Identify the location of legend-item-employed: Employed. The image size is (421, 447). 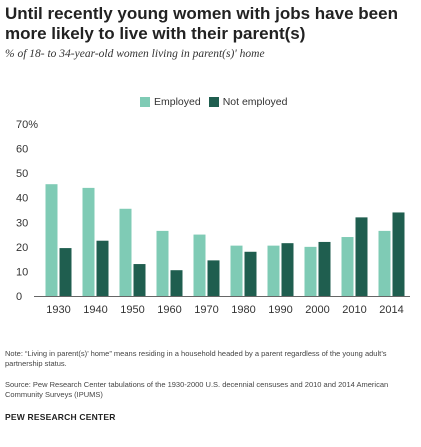
(170, 102).